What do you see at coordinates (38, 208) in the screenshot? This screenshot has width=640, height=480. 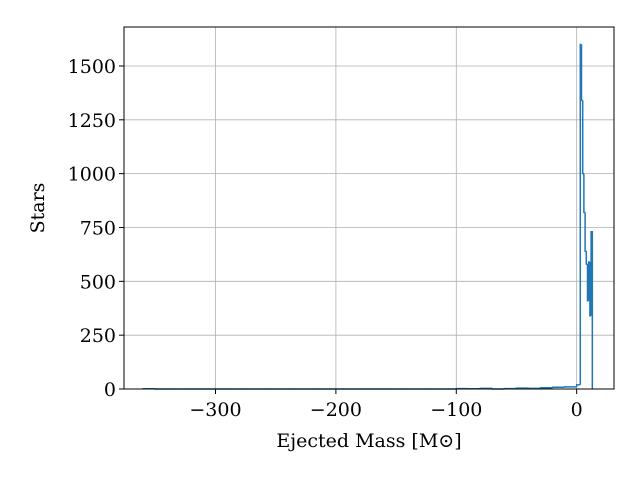 I see `y-axis-label: Stars` at bounding box center [38, 208].